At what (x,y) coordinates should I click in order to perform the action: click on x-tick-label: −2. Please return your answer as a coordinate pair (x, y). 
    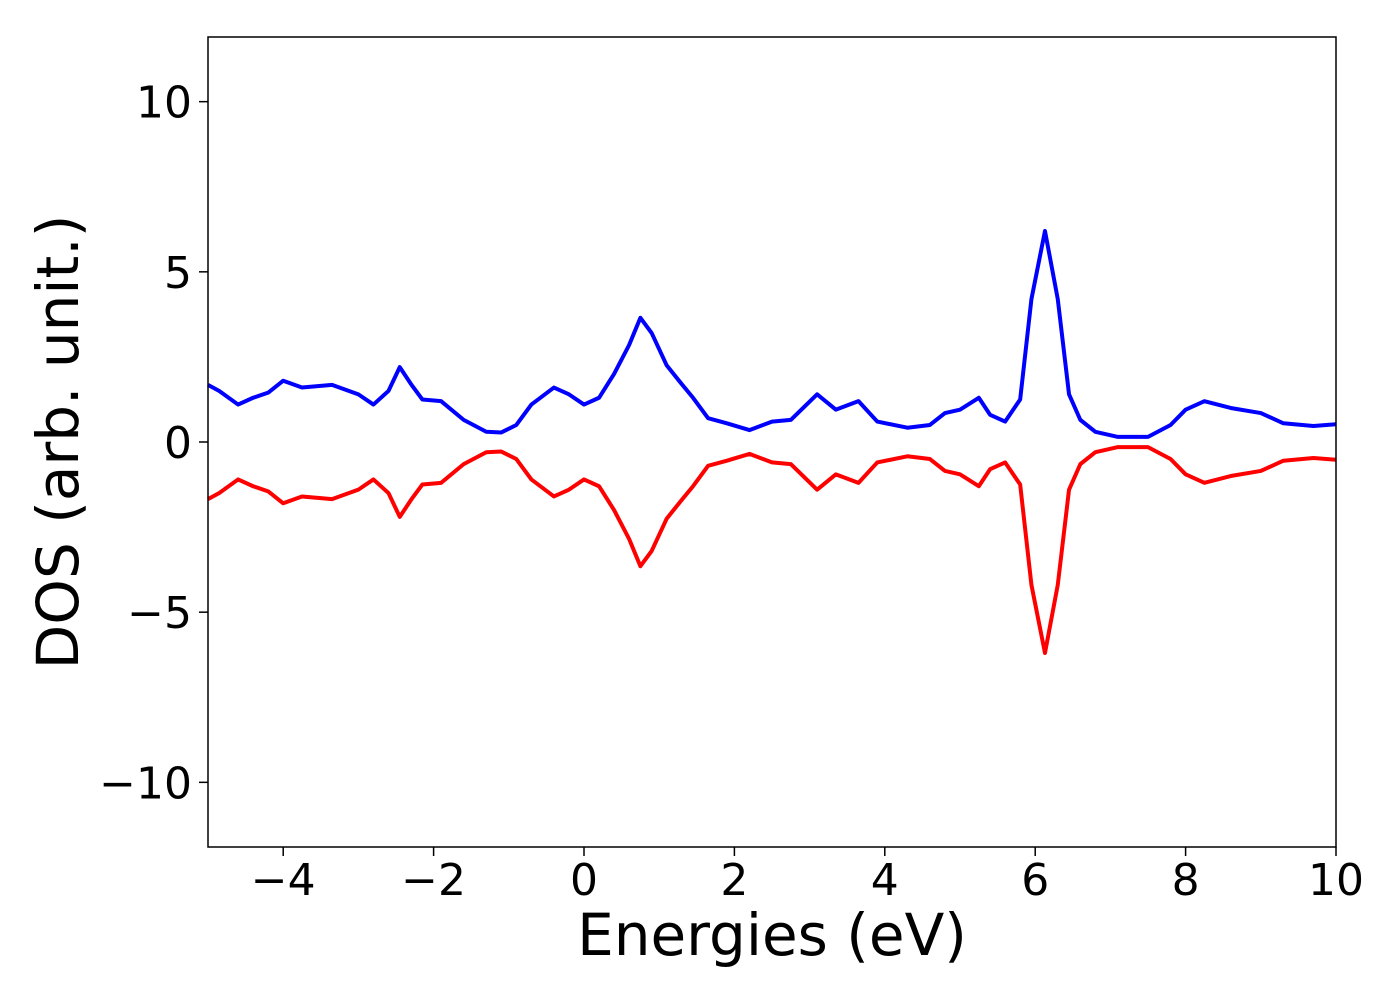
    Looking at the image, I should click on (433, 880).